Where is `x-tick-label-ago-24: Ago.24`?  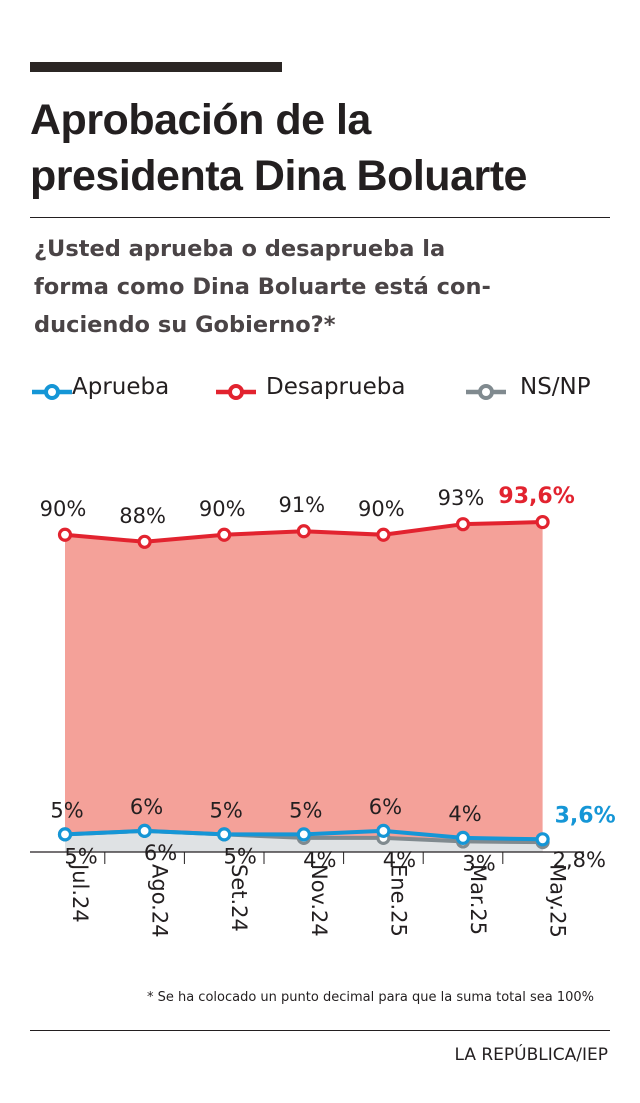
x-tick-label-ago-24: Ago.24 is located at coordinates (160, 901).